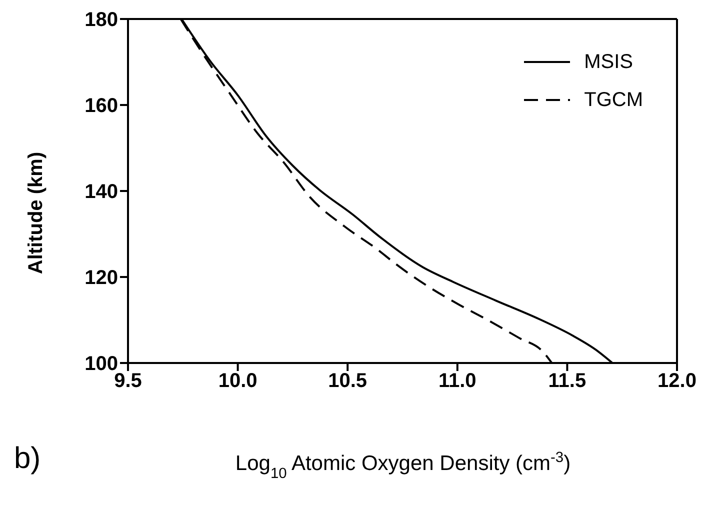 The height and width of the screenshot is (506, 713). I want to click on y-tick-label: 180, so click(101, 20).